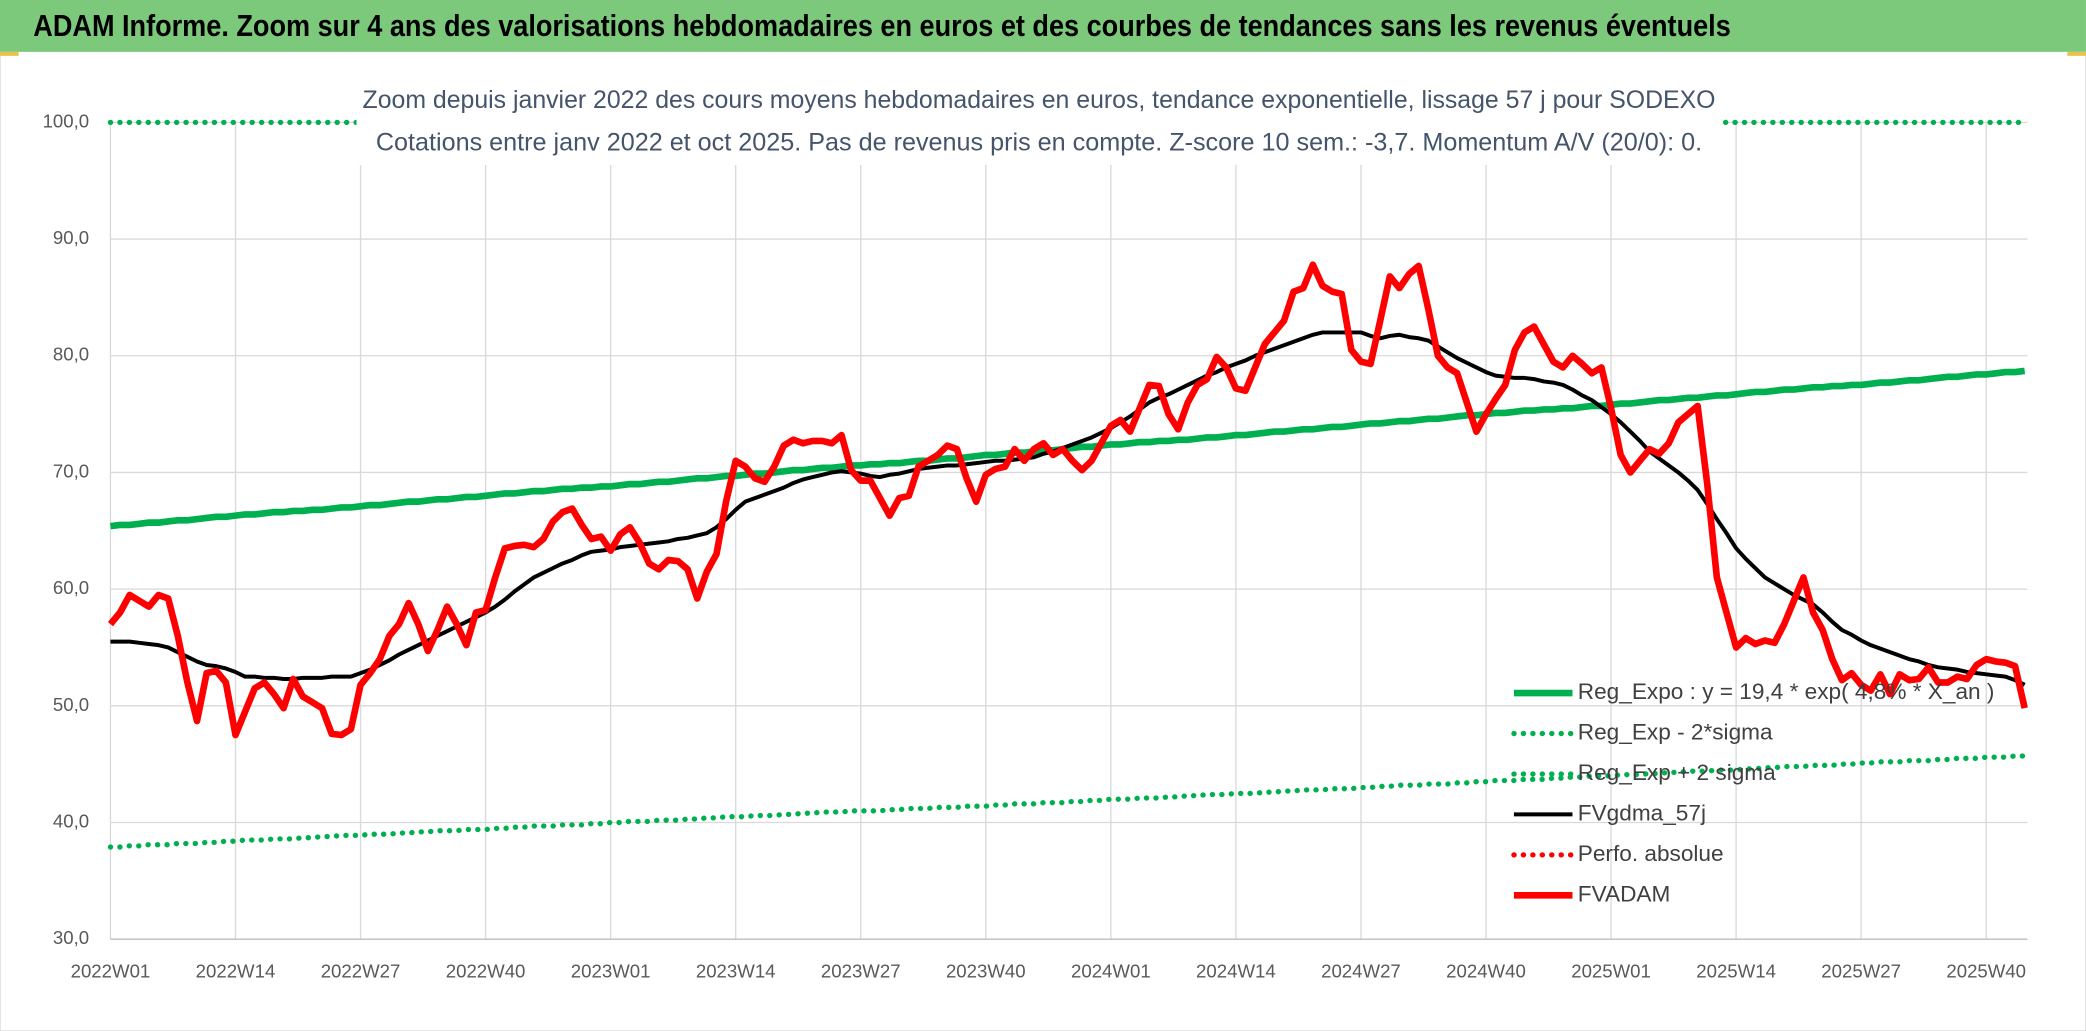  I want to click on y-tick-label: 70,0, so click(71, 470).